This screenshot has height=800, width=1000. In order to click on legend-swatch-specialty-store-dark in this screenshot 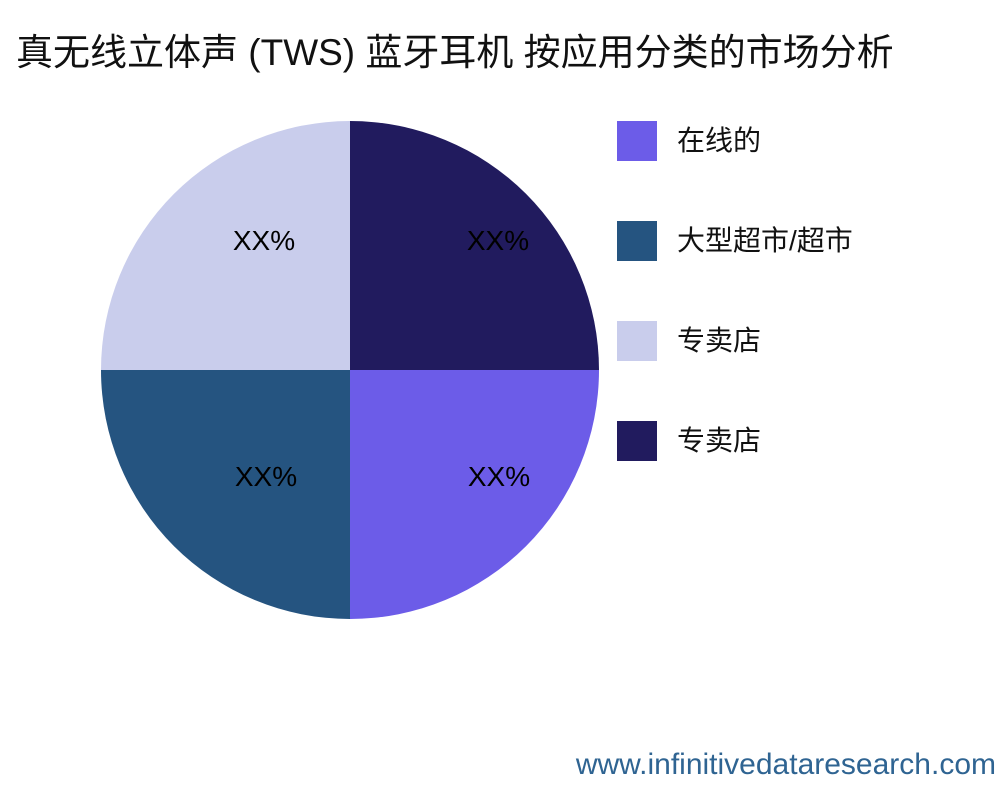, I will do `click(637, 441)`.